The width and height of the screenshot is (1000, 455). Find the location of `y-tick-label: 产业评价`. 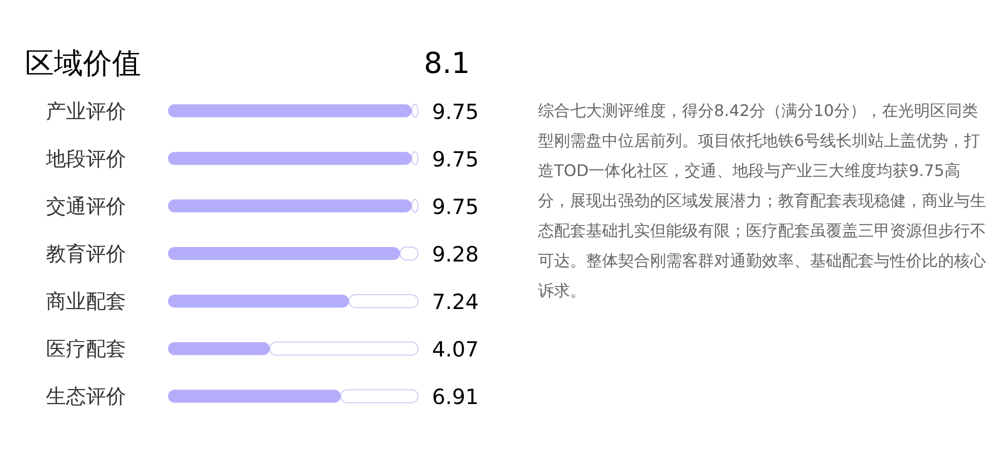

y-tick-label: 产业评价 is located at coordinates (86, 110).